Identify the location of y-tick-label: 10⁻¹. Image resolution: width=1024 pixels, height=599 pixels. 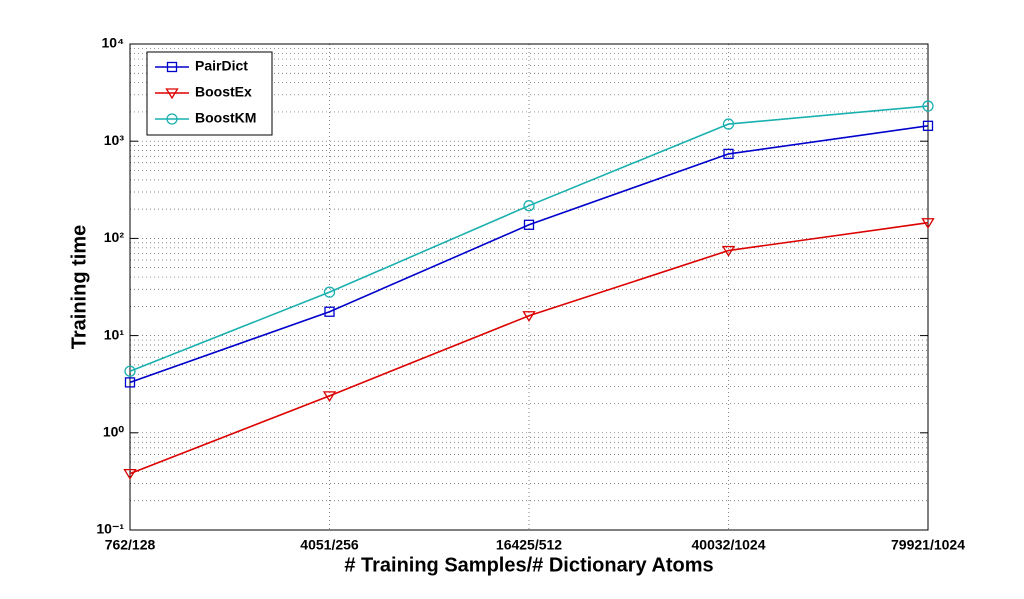
(110, 529).